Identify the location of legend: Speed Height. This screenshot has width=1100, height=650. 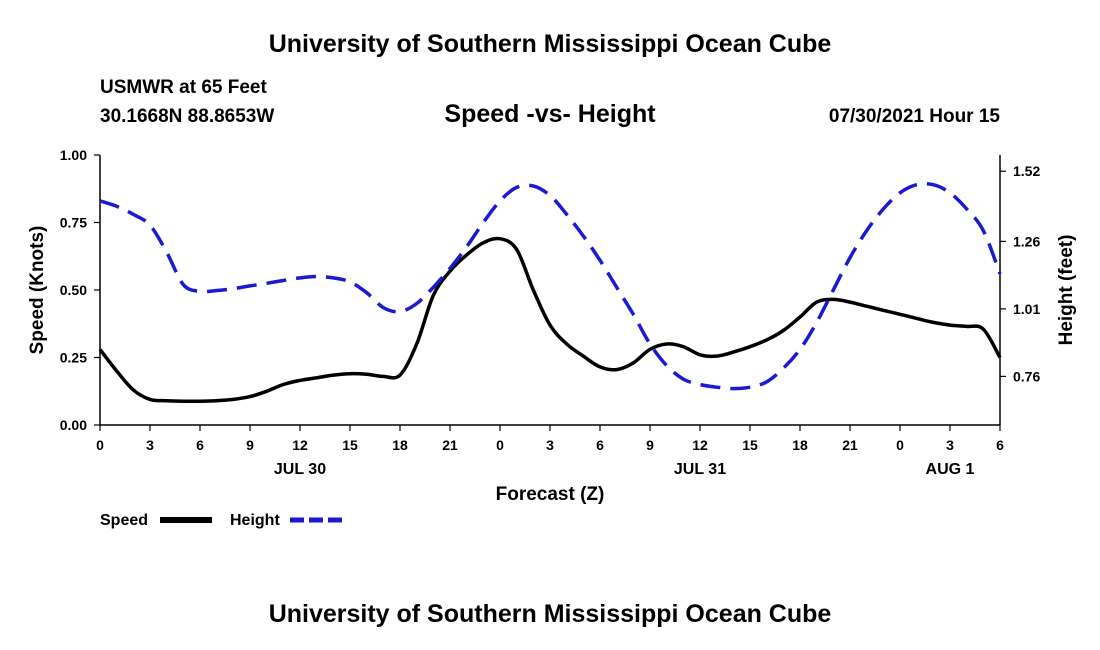
(221, 520).